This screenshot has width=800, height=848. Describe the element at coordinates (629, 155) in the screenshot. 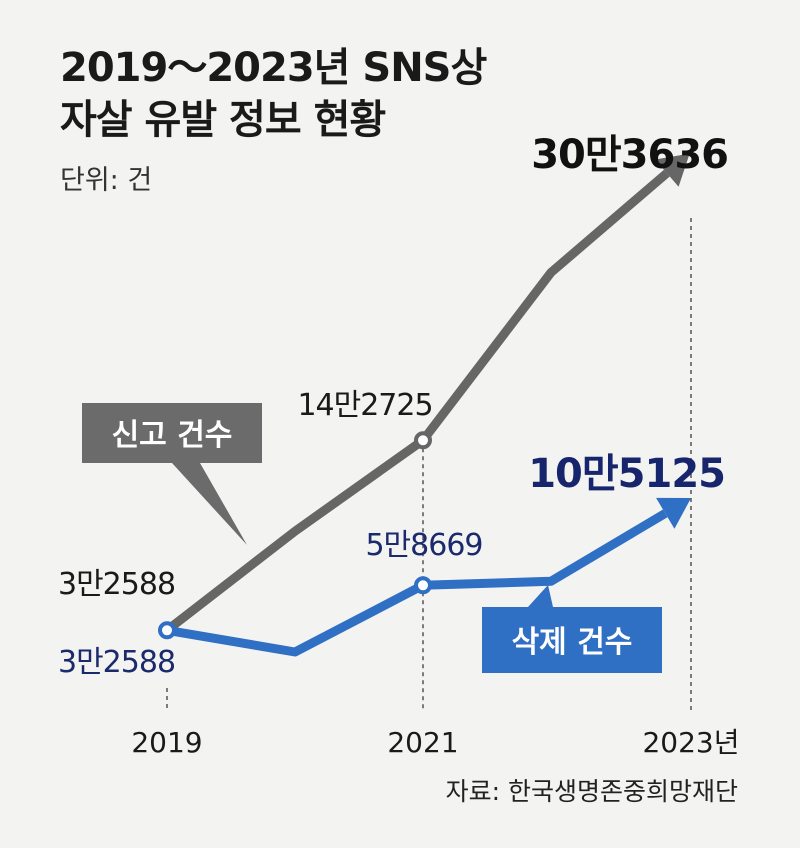

I see `report-label-2023: 30만3636` at that location.